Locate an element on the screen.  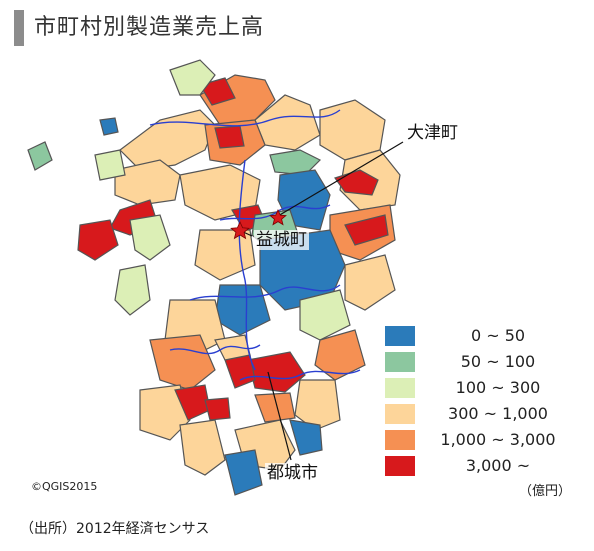
page-title: 市町村別製造業売上高 is located at coordinates (149, 27).